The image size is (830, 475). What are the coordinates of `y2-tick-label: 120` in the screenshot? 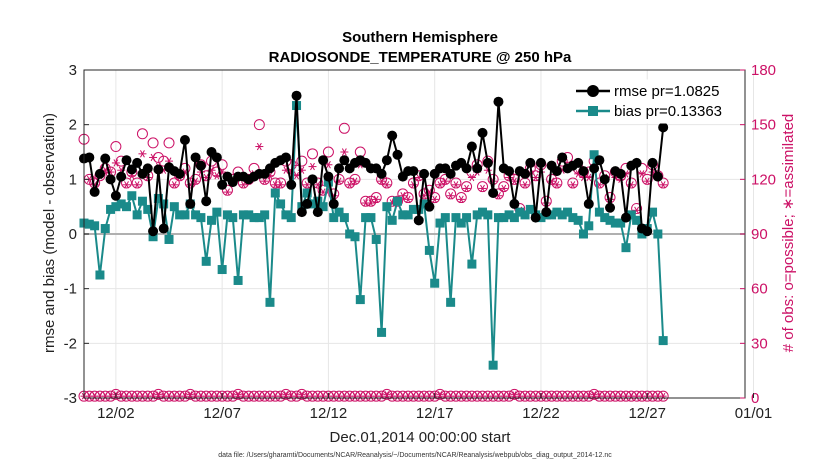 It's located at (763, 179).